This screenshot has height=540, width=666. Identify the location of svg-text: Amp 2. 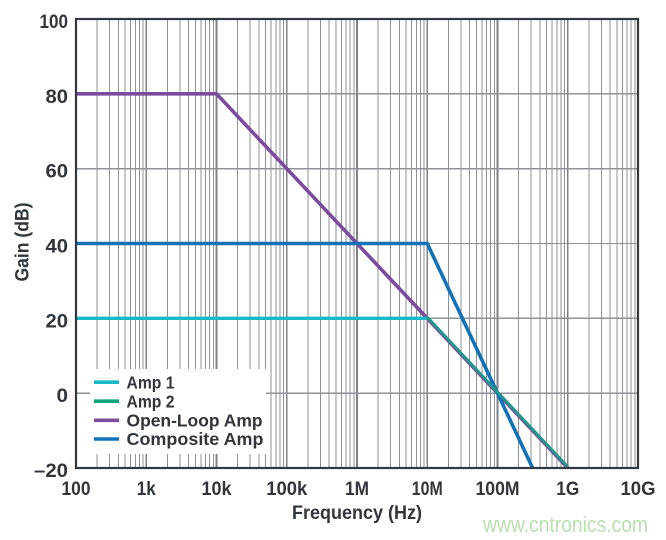
(151, 401).